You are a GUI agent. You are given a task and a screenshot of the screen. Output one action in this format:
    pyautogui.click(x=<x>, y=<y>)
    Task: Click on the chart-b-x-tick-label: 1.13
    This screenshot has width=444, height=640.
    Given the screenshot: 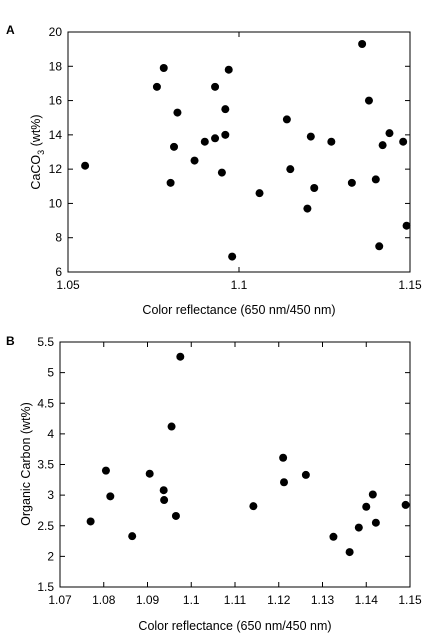 What is the action you would take?
    pyautogui.click(x=323, y=600)
    